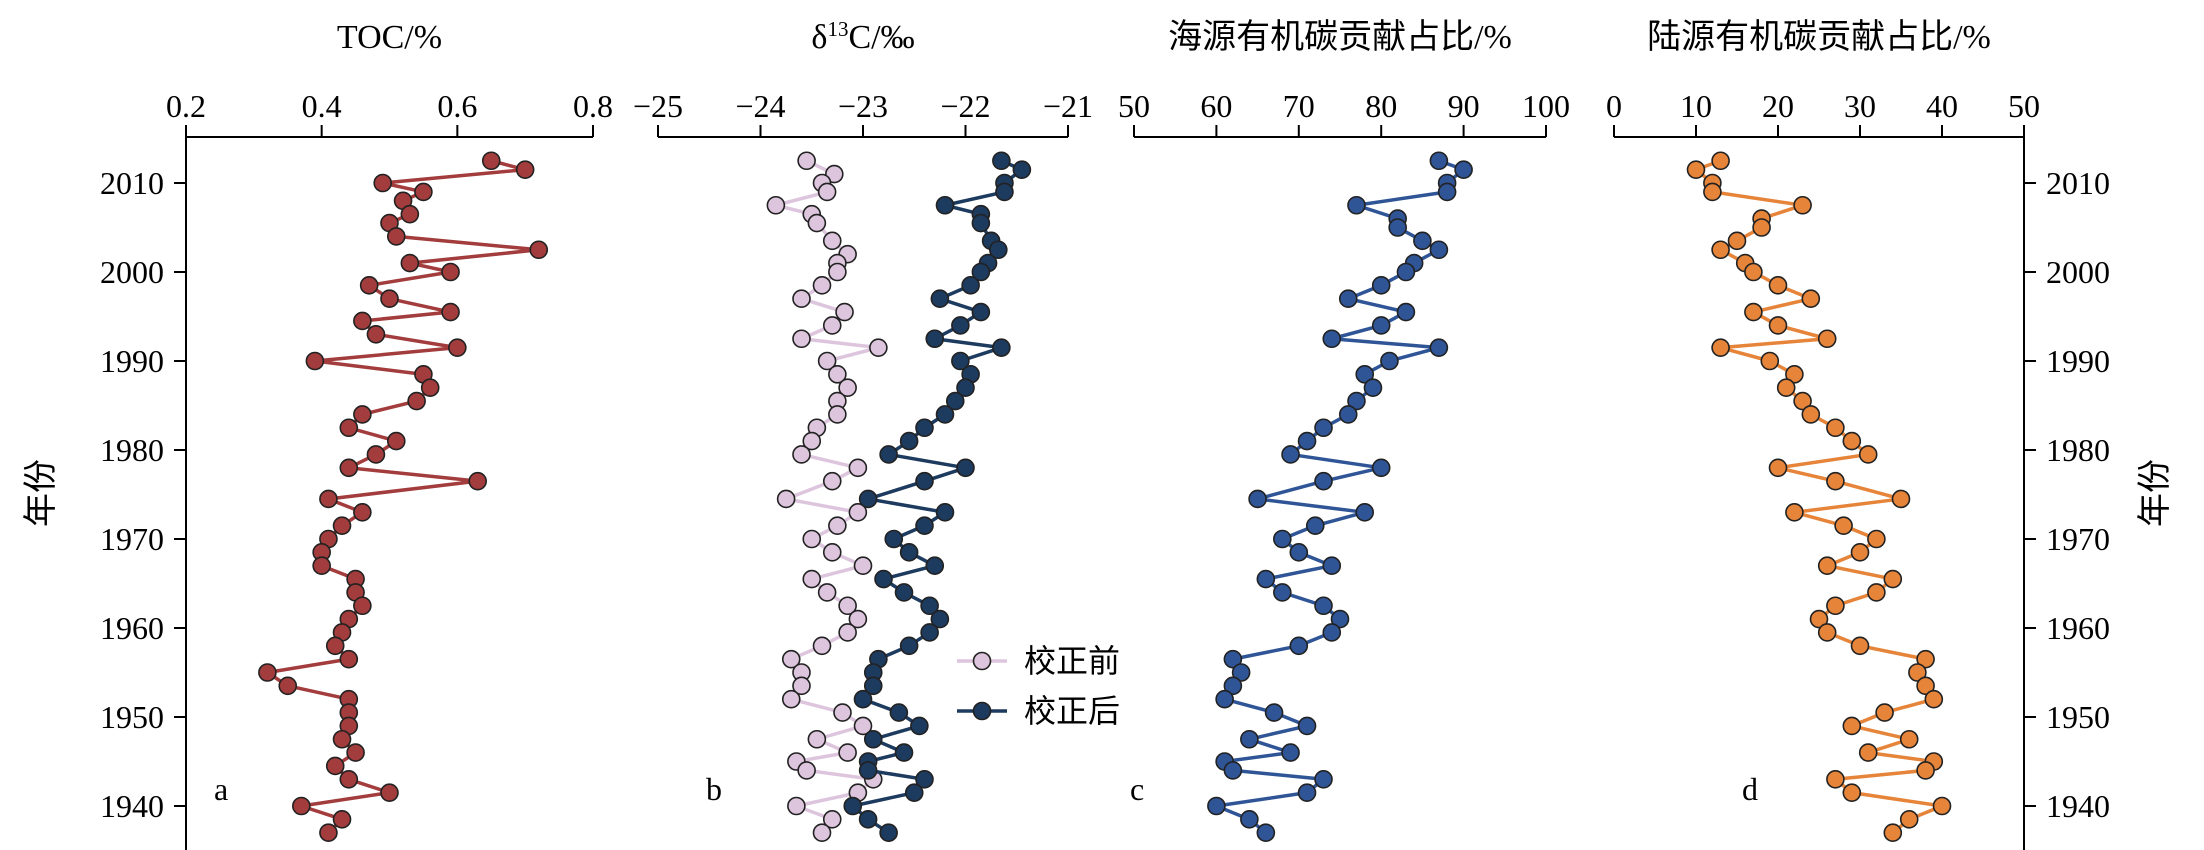 This screenshot has width=2204, height=850. What do you see at coordinates (132, 806) in the screenshot?
I see `y-tick-label: 1940` at bounding box center [132, 806].